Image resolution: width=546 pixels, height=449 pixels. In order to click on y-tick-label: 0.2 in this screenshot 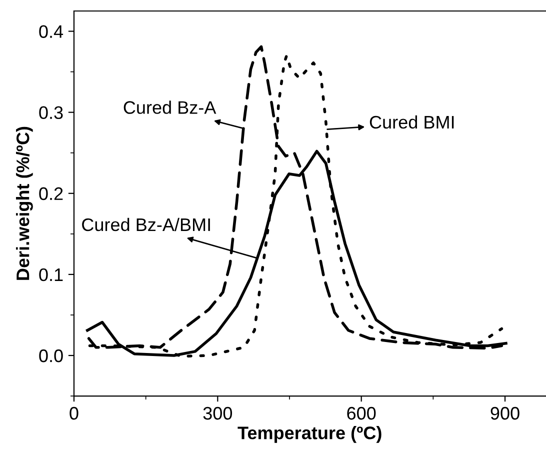, I will do `click(51, 193)`.